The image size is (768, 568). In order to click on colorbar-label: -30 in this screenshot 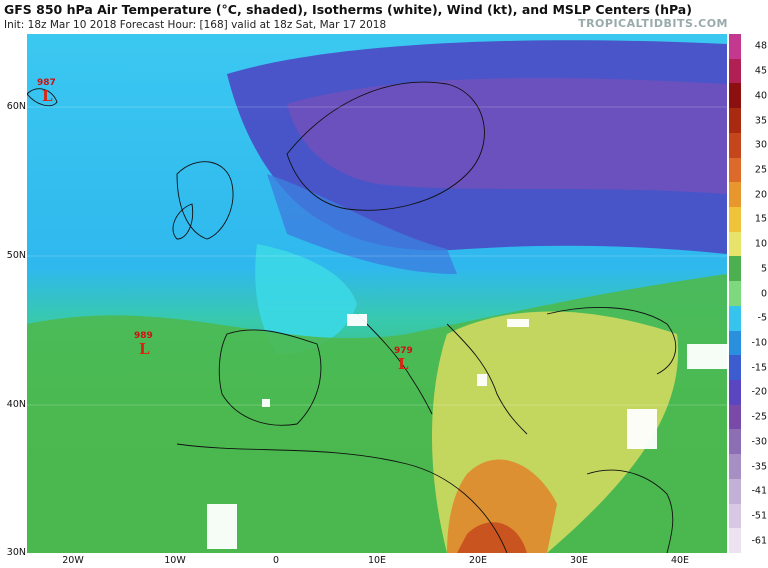, I will do `click(759, 442)`.